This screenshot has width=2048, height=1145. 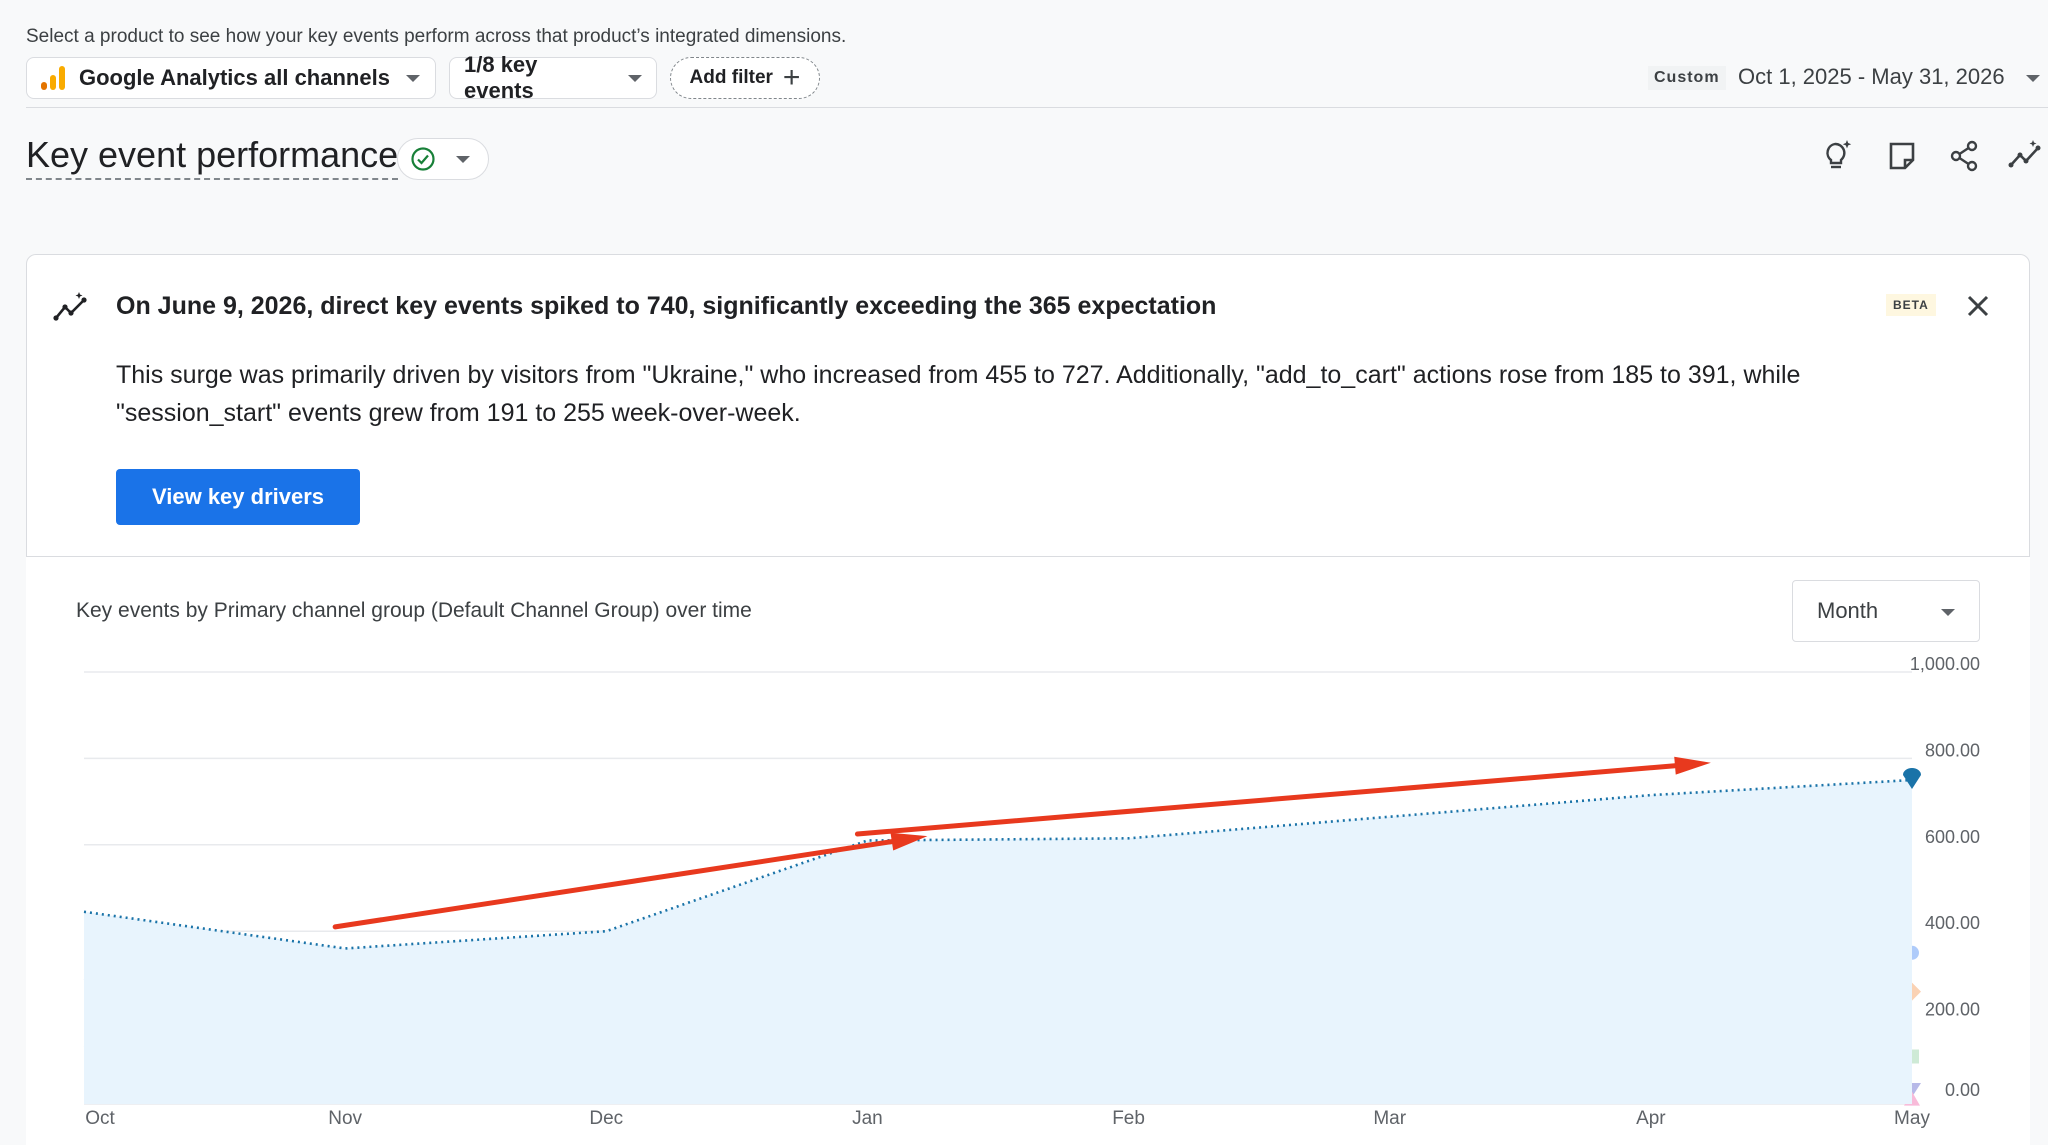 I want to click on y-tick-label: 1,000.00, so click(x=1945, y=664).